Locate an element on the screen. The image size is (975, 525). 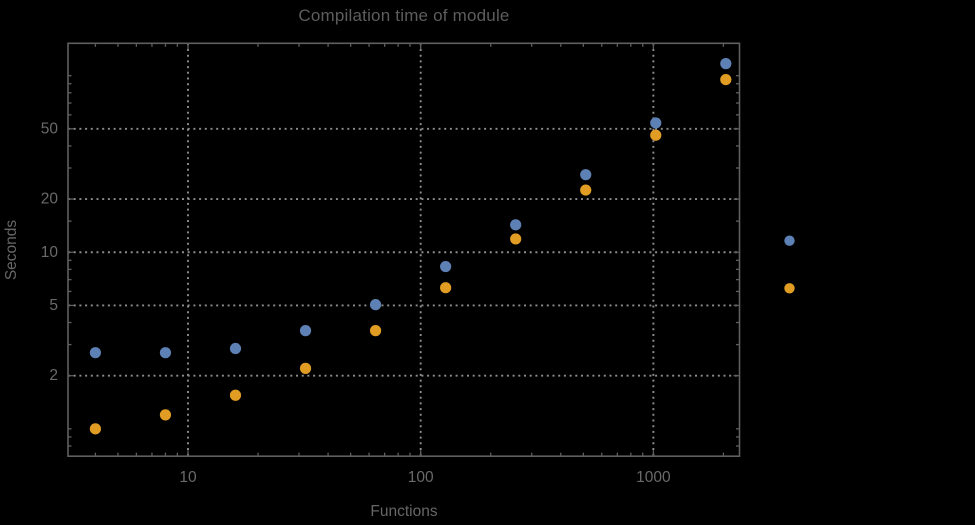
x-tick-label-1000: 1000 is located at coordinates (653, 477).